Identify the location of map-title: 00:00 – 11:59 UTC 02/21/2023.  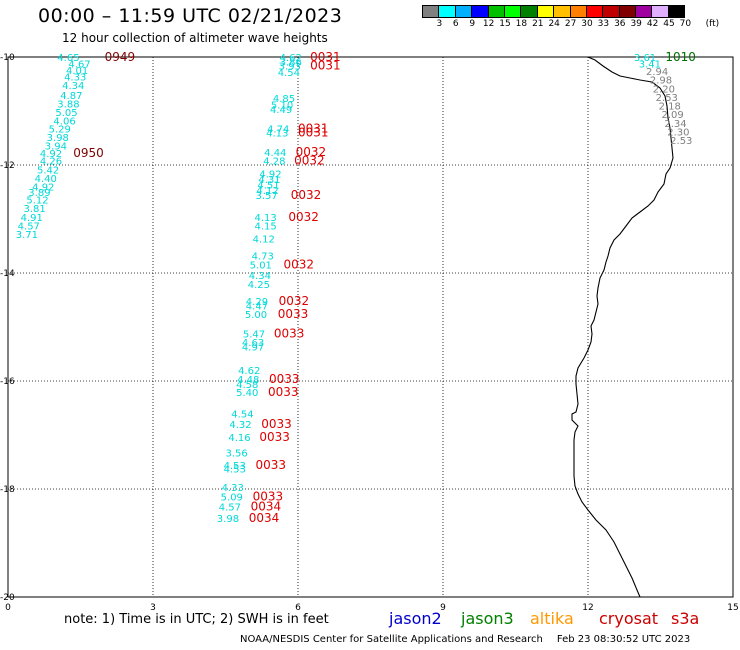
(190, 16).